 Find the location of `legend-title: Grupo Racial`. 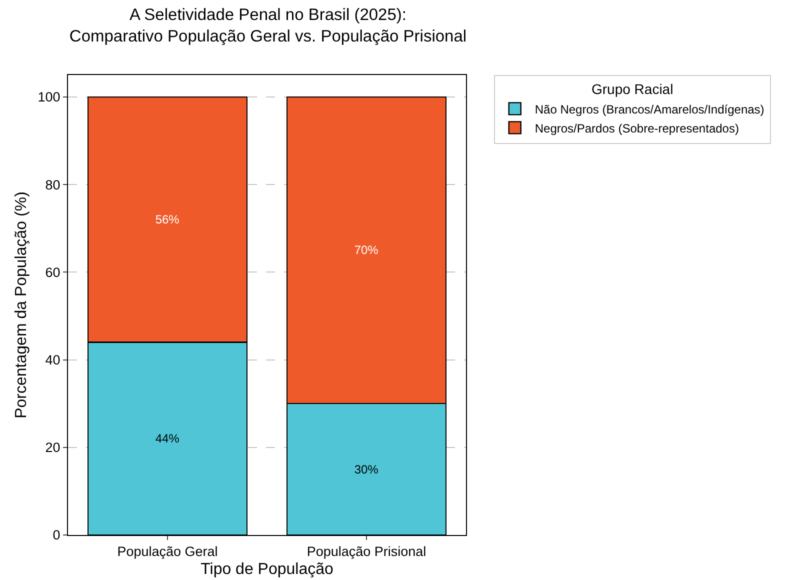

legend-title: Grupo Racial is located at coordinates (633, 89).